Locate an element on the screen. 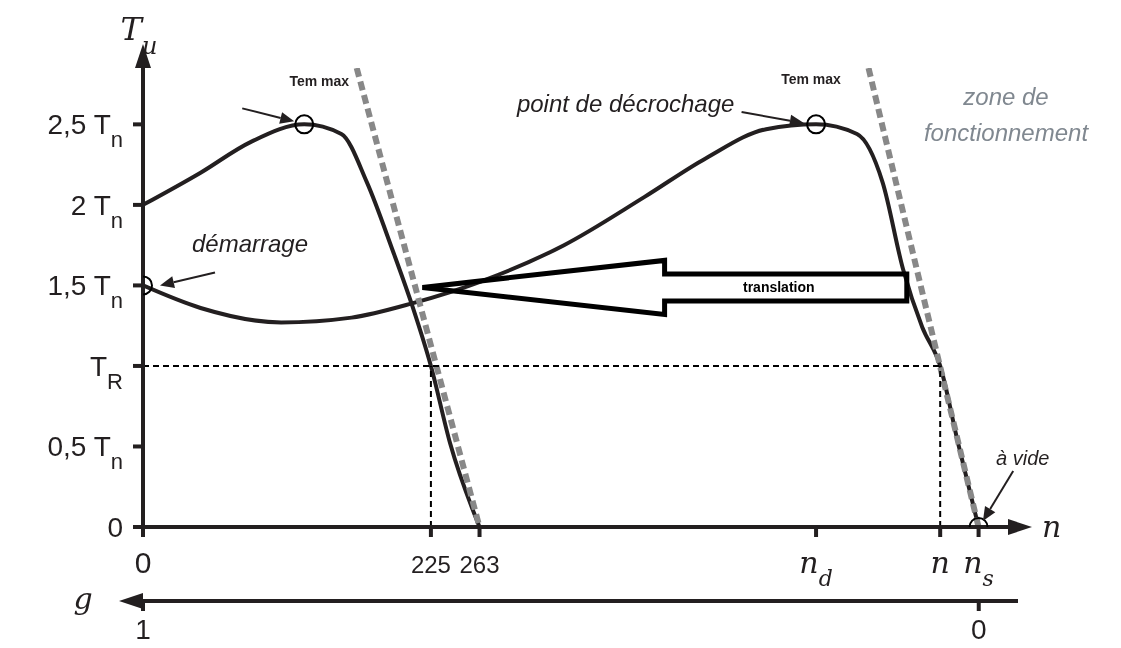  annotation: point de décrochage is located at coordinates (625, 104).